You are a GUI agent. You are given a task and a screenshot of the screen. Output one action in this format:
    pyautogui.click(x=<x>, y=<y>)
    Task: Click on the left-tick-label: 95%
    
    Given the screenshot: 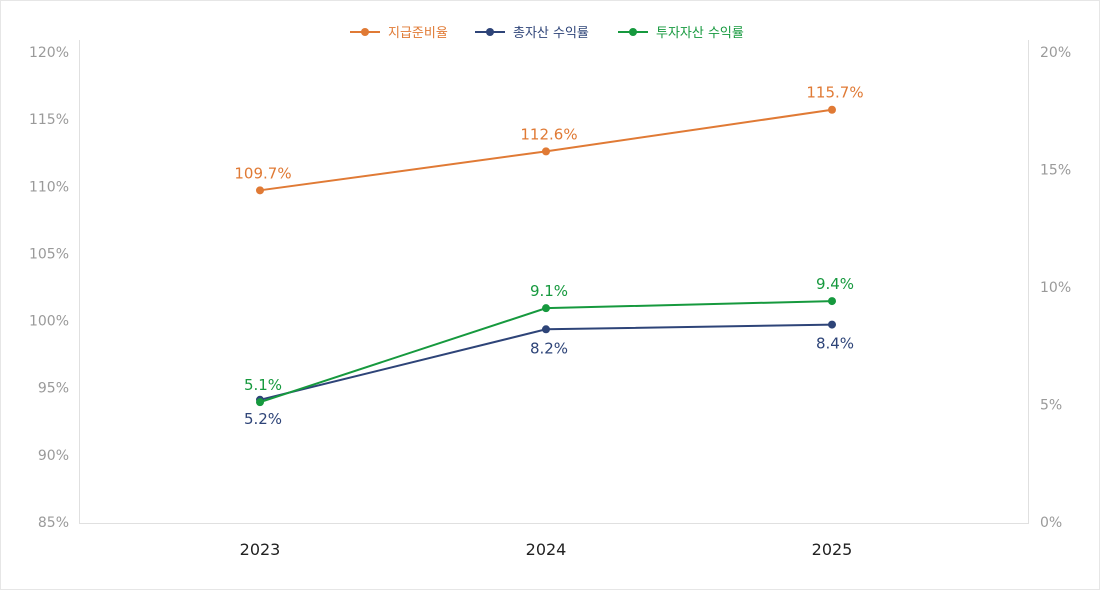 What is the action you would take?
    pyautogui.click(x=53, y=389)
    